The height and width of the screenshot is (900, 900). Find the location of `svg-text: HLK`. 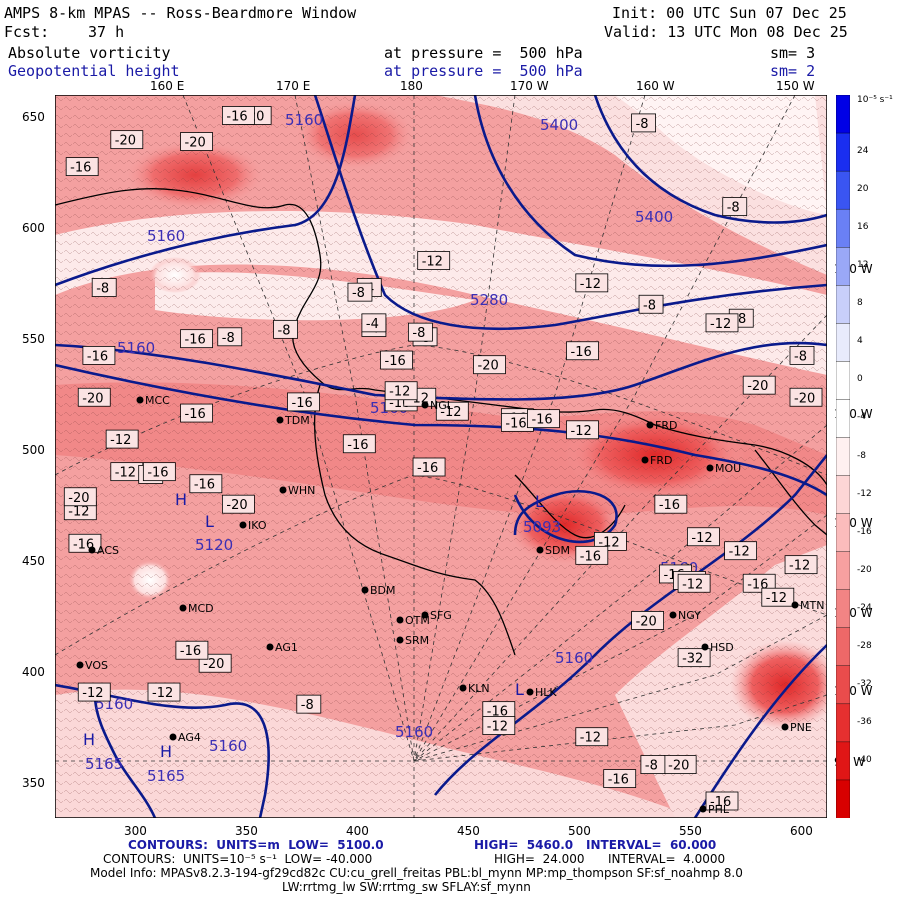

svg-text: HLK is located at coordinates (546, 692).